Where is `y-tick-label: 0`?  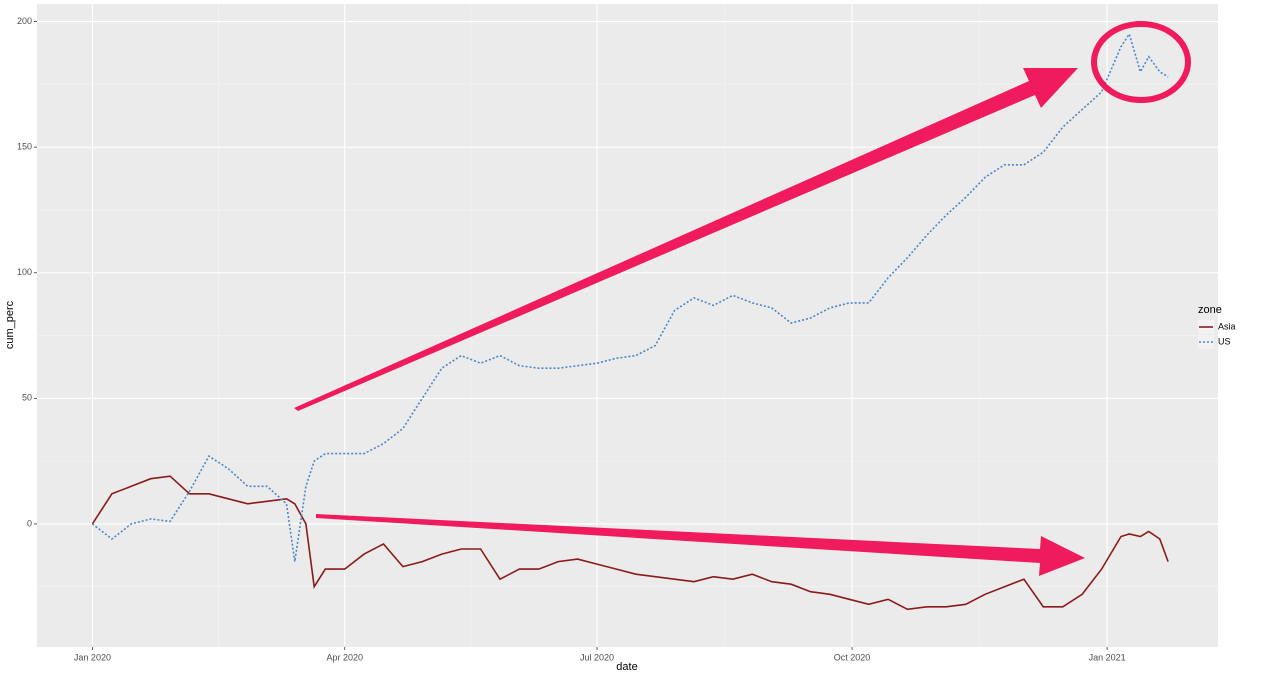 y-tick-label: 0 is located at coordinates (29, 523).